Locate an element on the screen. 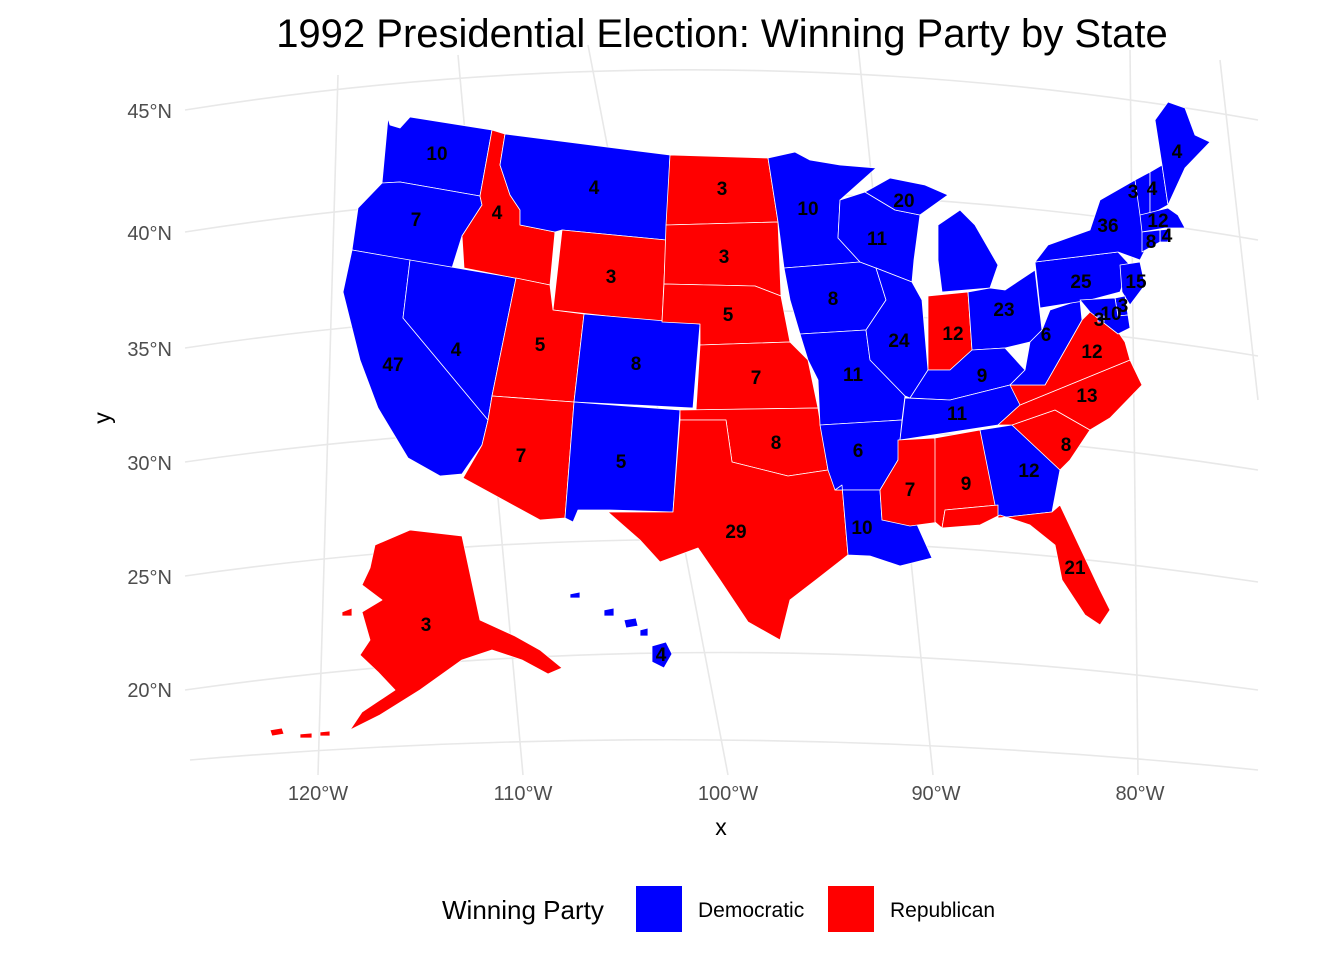 The height and width of the screenshot is (960, 1344). ev-label-maine: 4 is located at coordinates (1177, 152).